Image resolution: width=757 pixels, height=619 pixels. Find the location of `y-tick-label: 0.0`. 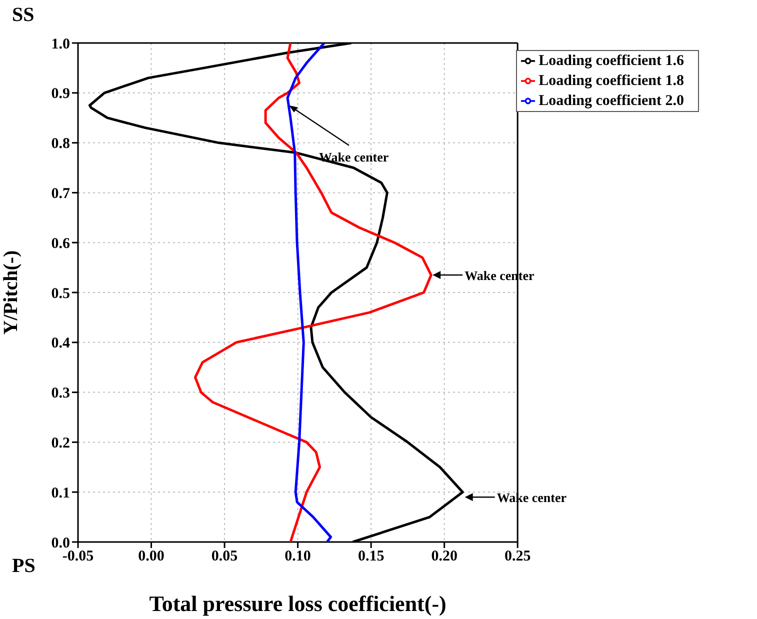

y-tick-label: 0.0 is located at coordinates (60, 543).